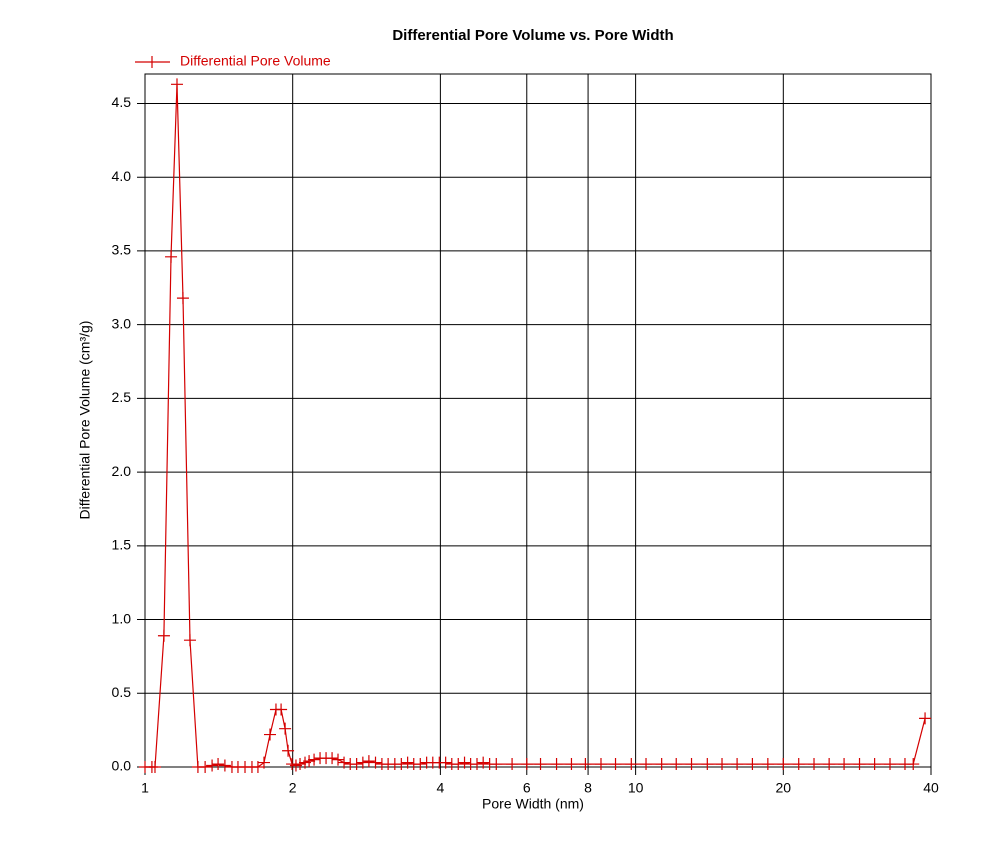  I want to click on x-tick-label: 2, so click(293, 788).